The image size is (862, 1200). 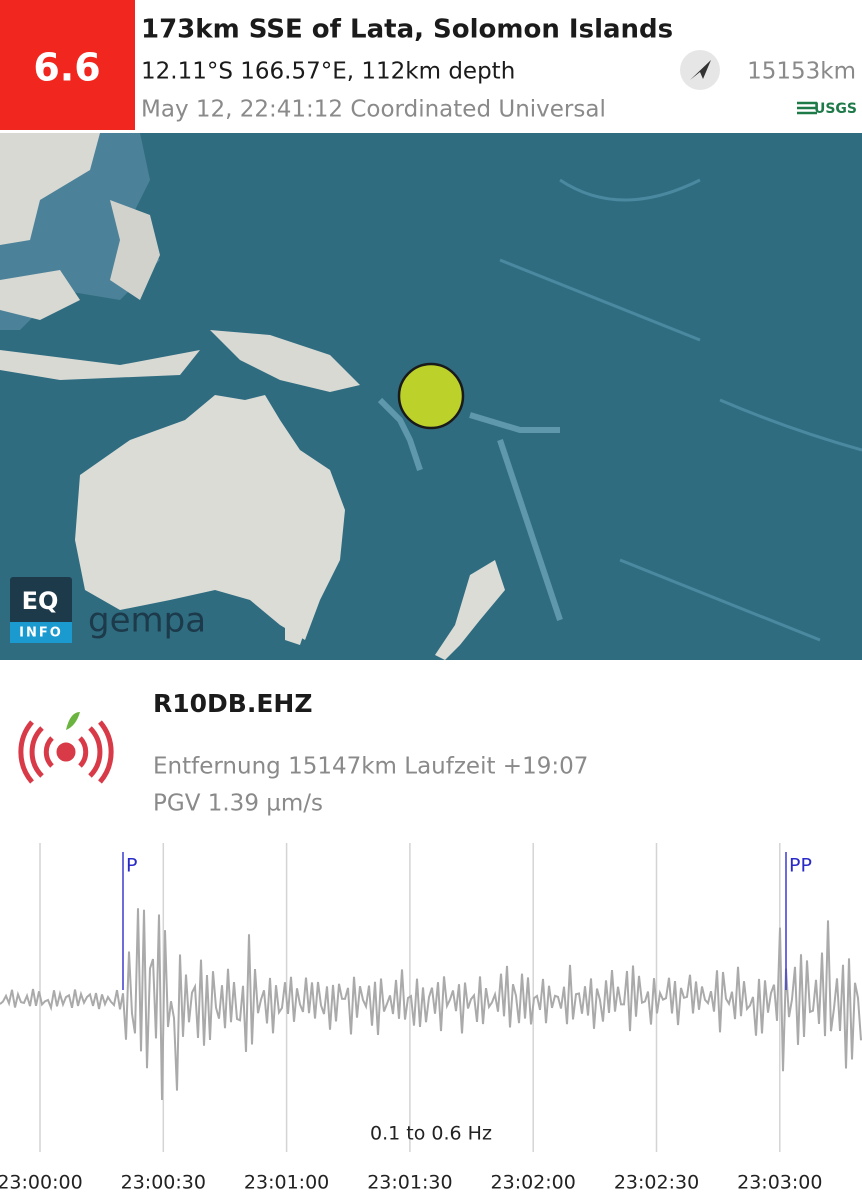 I want to click on map-trenches, so click(x=470, y=509).